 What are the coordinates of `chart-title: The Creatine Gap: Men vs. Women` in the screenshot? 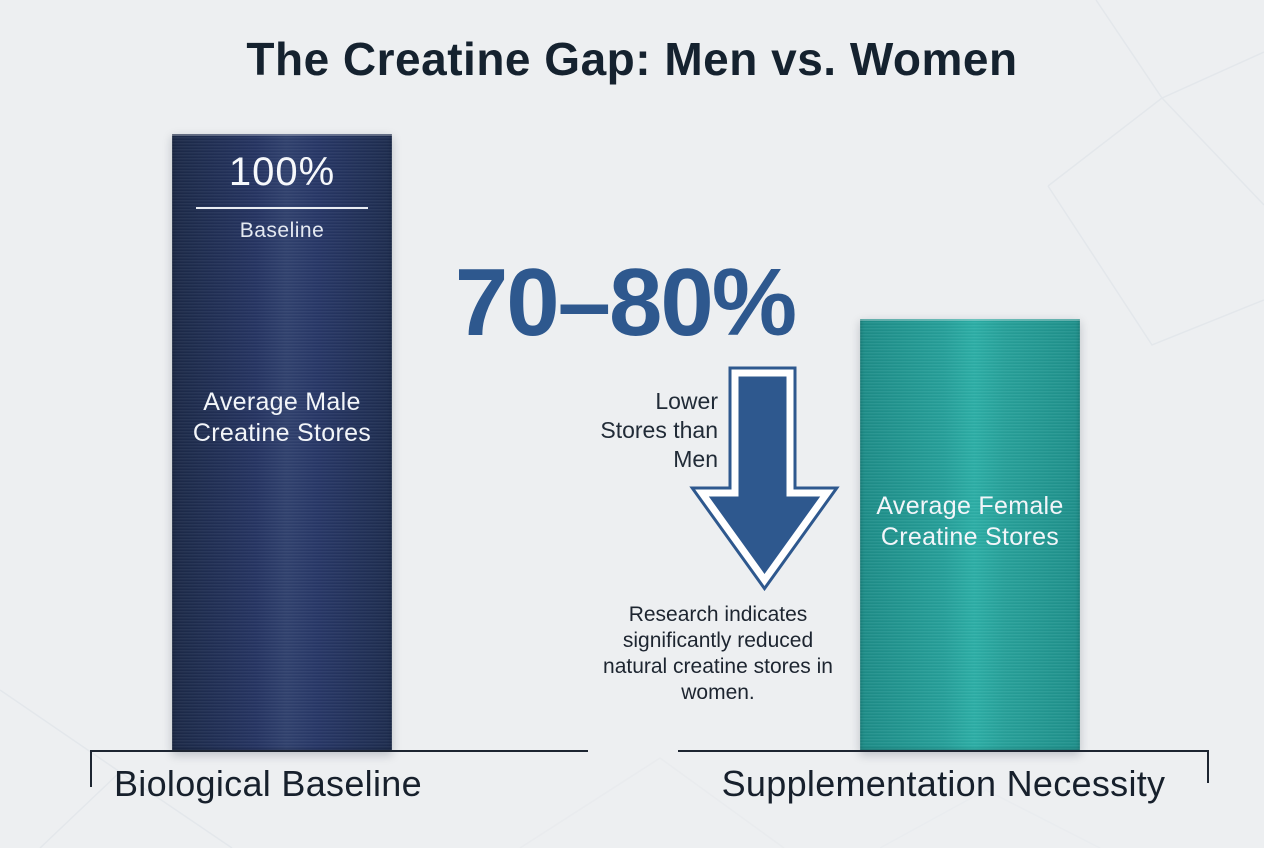 It's located at (632, 59).